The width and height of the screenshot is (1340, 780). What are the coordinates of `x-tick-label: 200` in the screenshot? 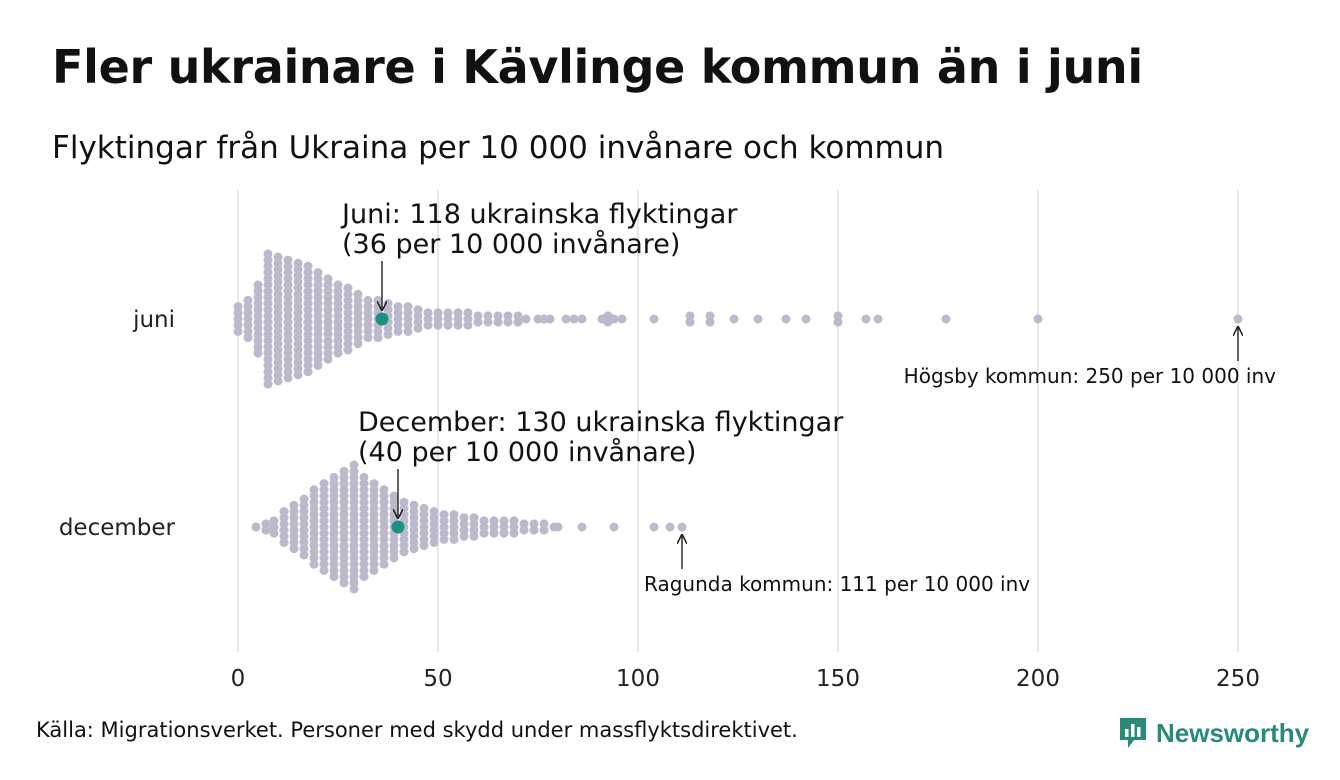 It's located at (1038, 679).